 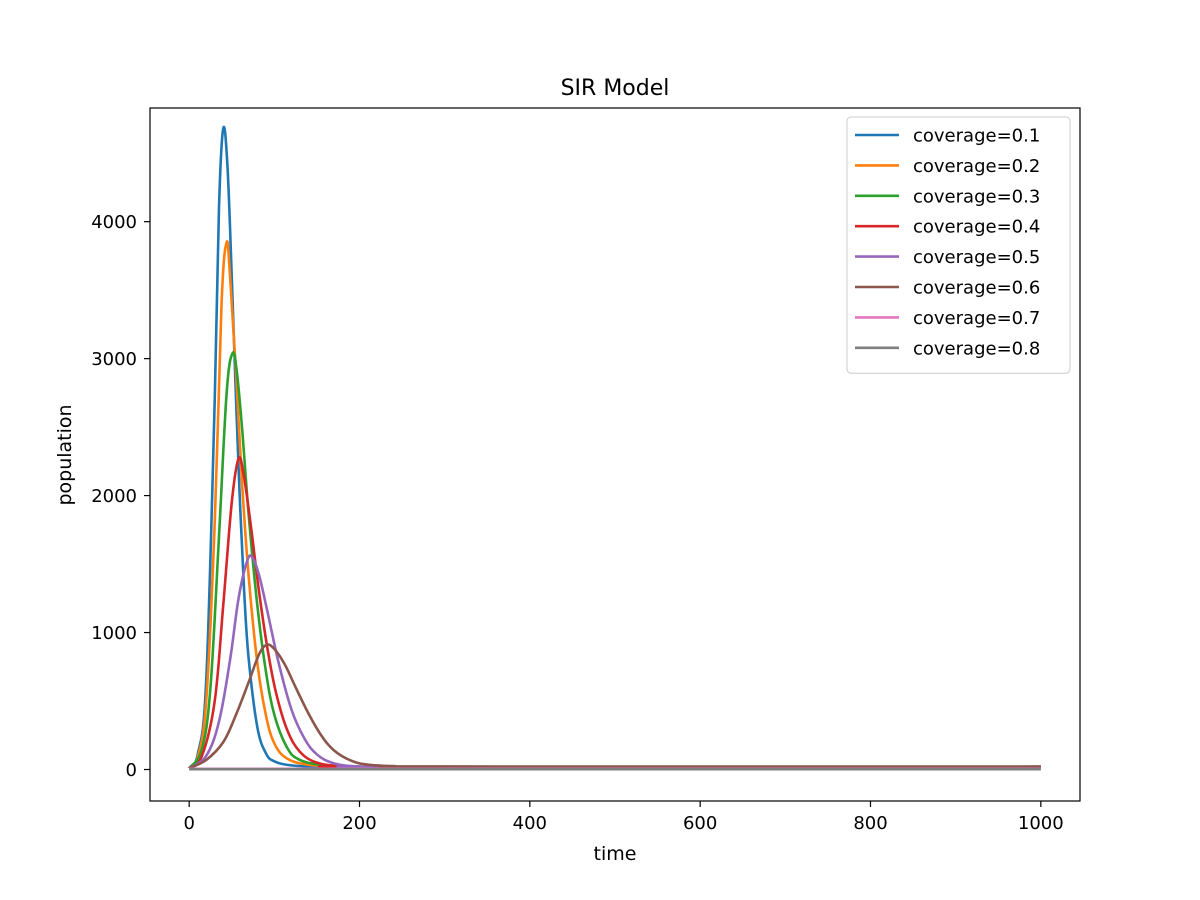 What do you see at coordinates (976, 288) in the screenshot?
I see `legend-label-6: coverage=0.6` at bounding box center [976, 288].